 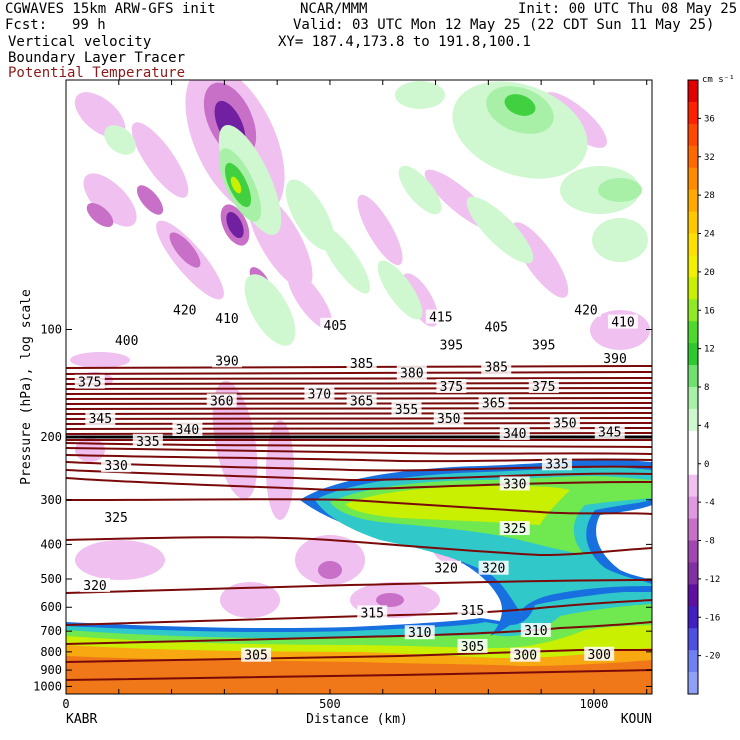 What do you see at coordinates (97, 73) in the screenshot?
I see `field-potential-temperature: Potential Temperature` at bounding box center [97, 73].